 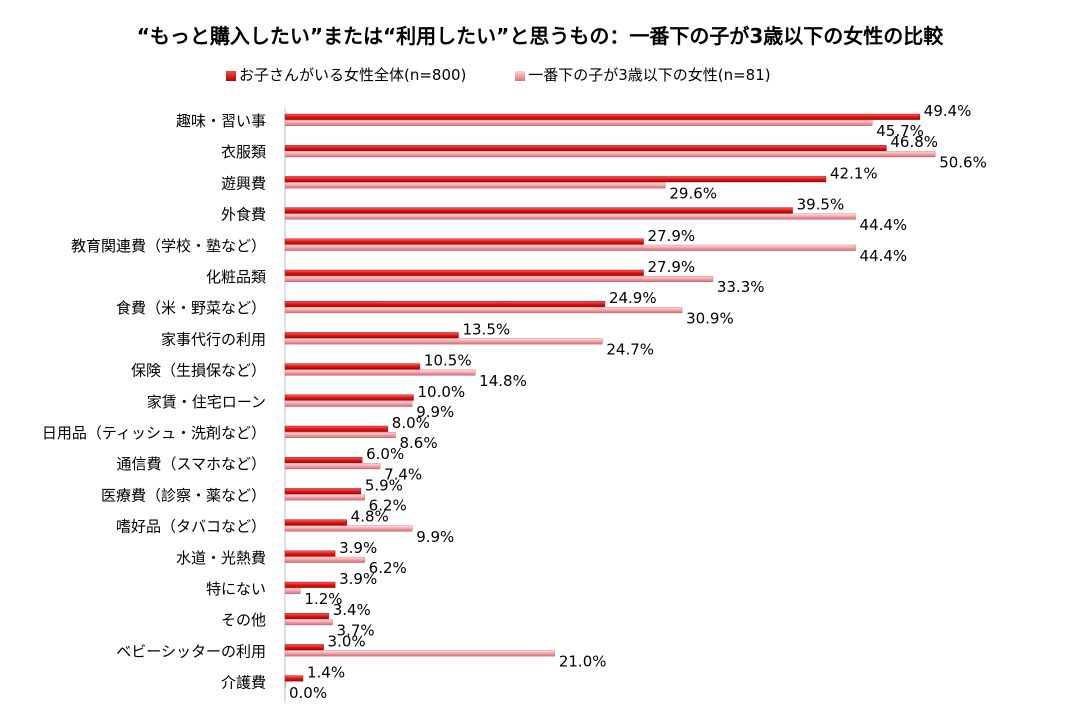 What do you see at coordinates (243, 215) in the screenshot?
I see `category-label: 外食費` at bounding box center [243, 215].